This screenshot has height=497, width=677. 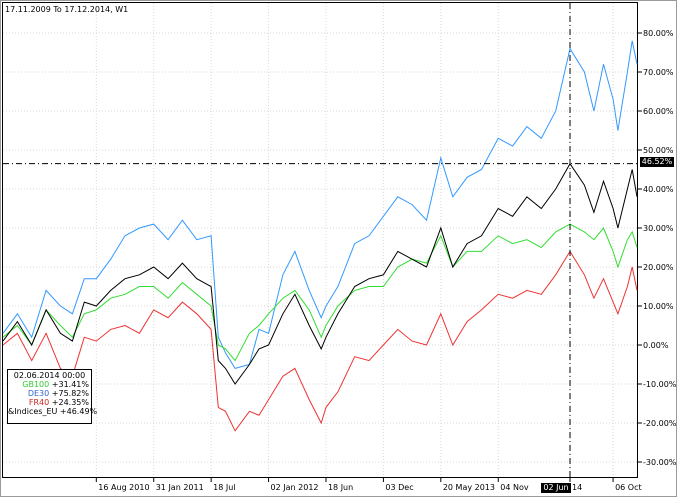 I want to click on legend-date: 02.06.2014 00:00, so click(x=49, y=375).